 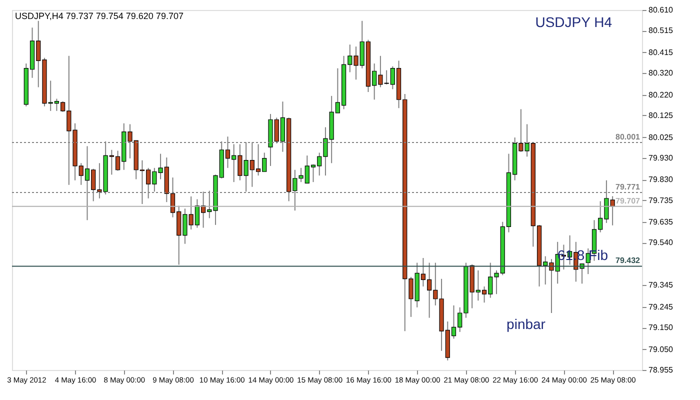 What do you see at coordinates (661, 31) in the screenshot?
I see `y-tick-label: 80.515` at bounding box center [661, 31].